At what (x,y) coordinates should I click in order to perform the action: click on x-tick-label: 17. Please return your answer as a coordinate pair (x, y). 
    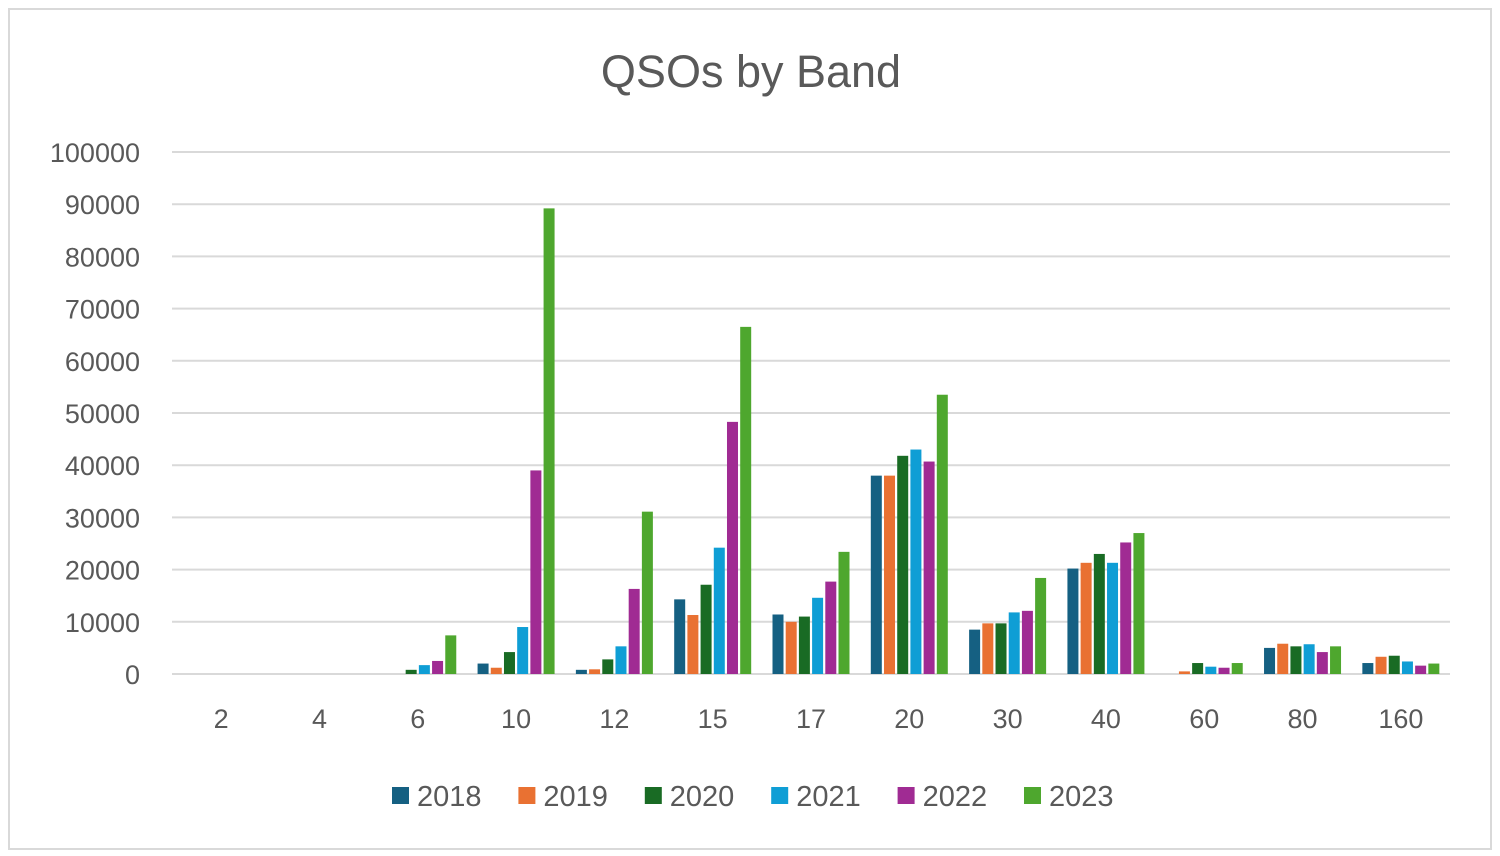
    Looking at the image, I should click on (811, 719).